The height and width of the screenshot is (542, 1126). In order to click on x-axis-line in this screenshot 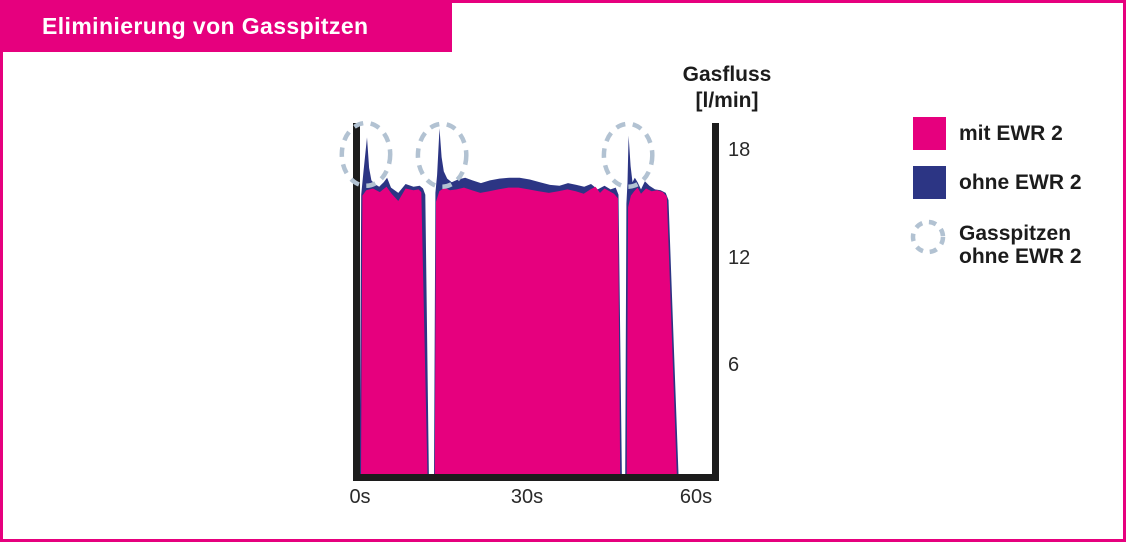, I will do `click(536, 477)`.